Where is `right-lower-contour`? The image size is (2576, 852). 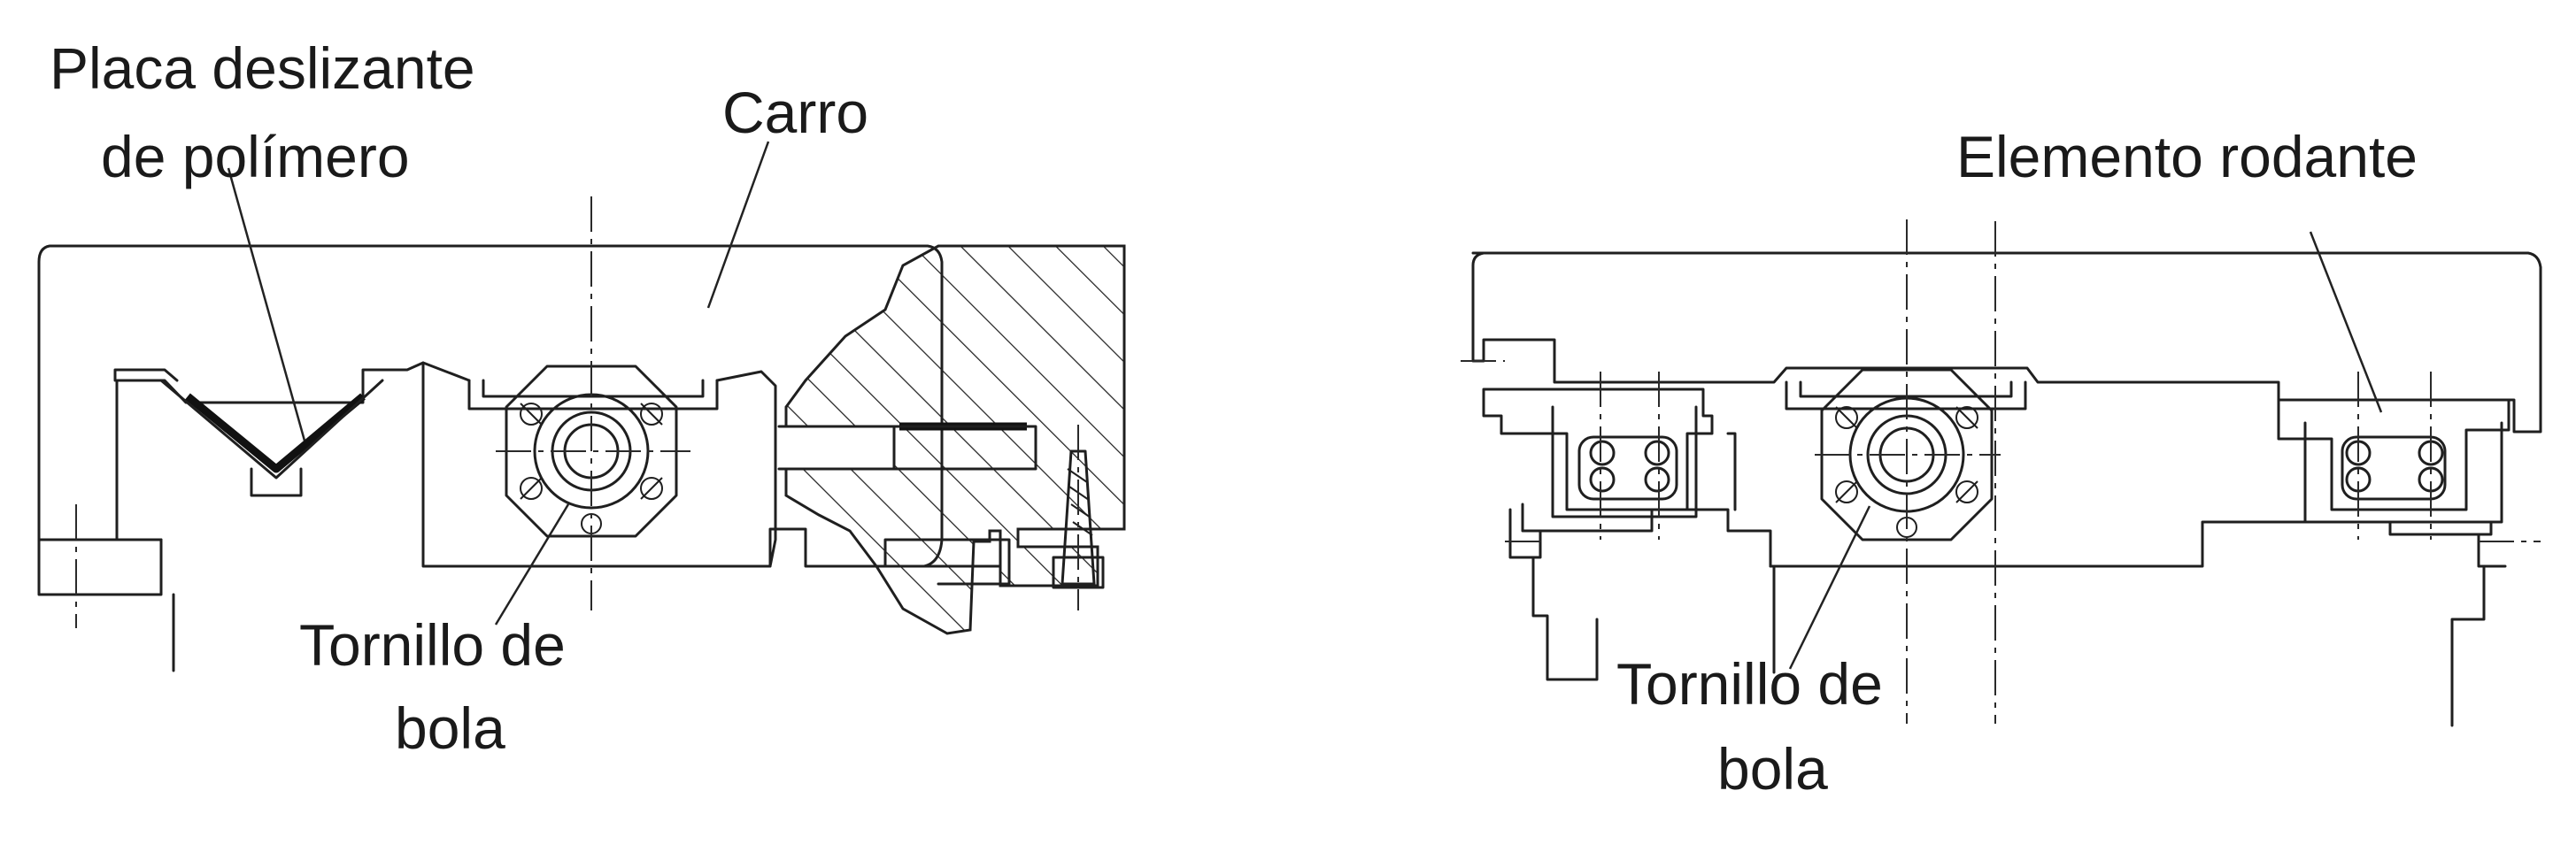
right-lower-contour is located at coordinates (1996, 538).